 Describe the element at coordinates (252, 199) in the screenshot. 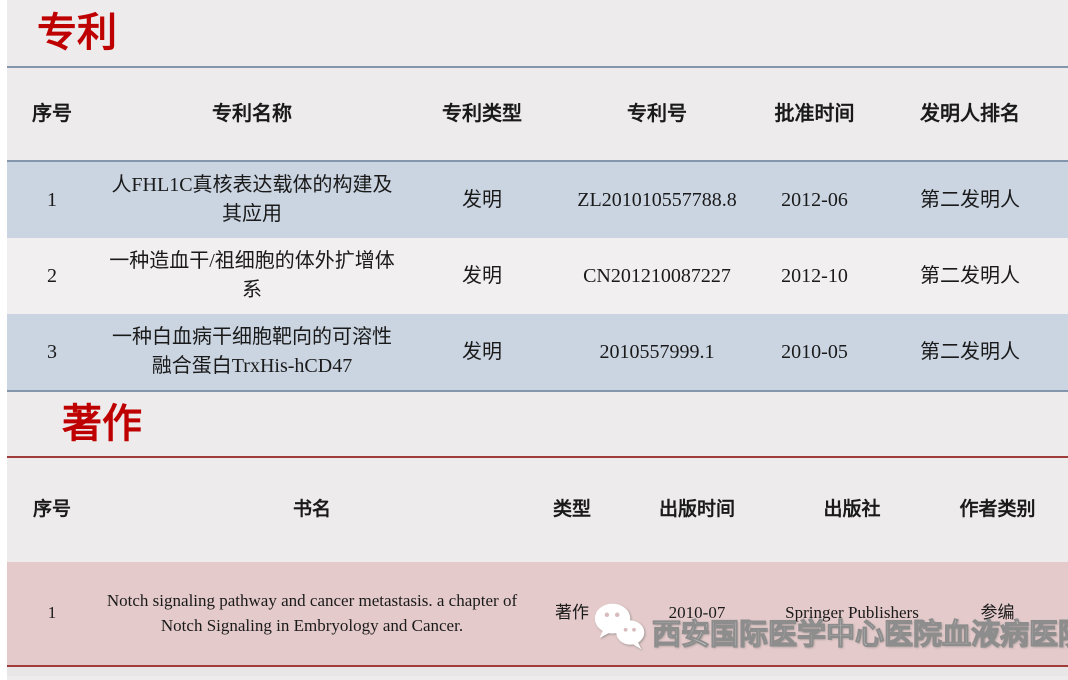

I see `cell-patent-name: 人FHL1C真核表达载体的构建及其应用` at that location.